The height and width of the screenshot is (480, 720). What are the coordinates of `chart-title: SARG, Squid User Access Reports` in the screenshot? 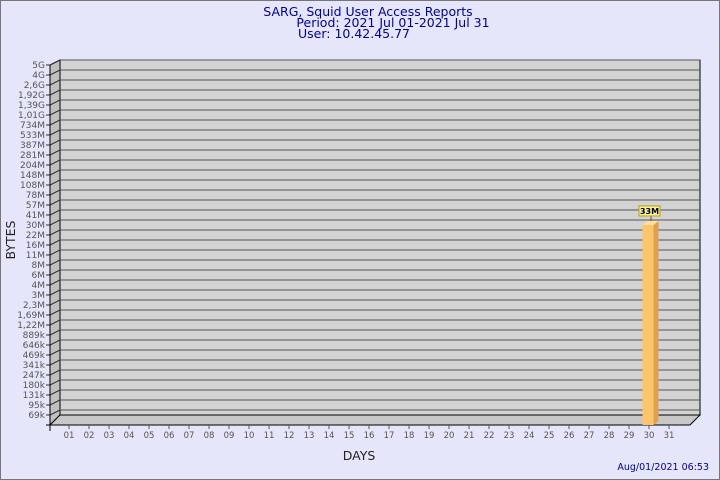 It's located at (367, 11).